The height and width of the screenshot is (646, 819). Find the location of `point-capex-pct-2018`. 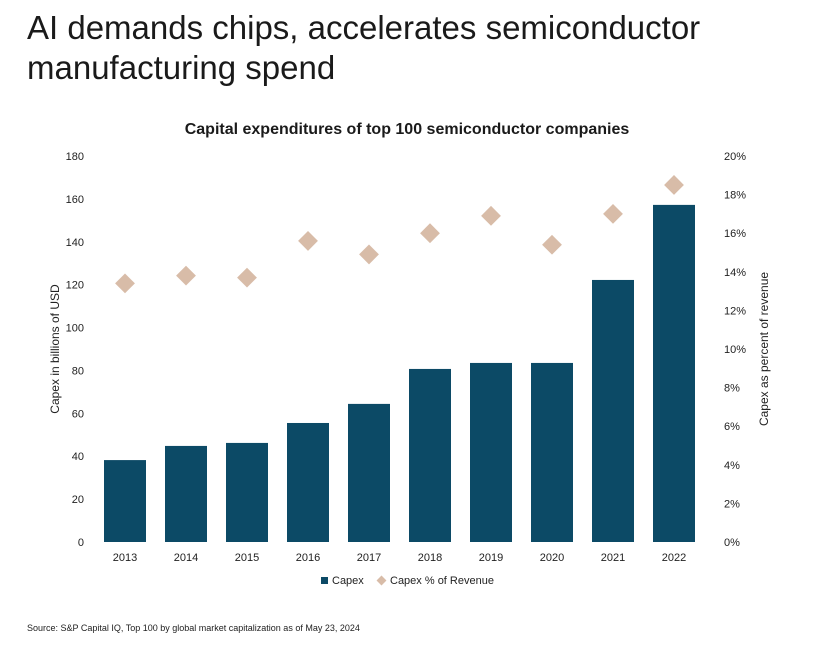

point-capex-pct-2018 is located at coordinates (430, 233).